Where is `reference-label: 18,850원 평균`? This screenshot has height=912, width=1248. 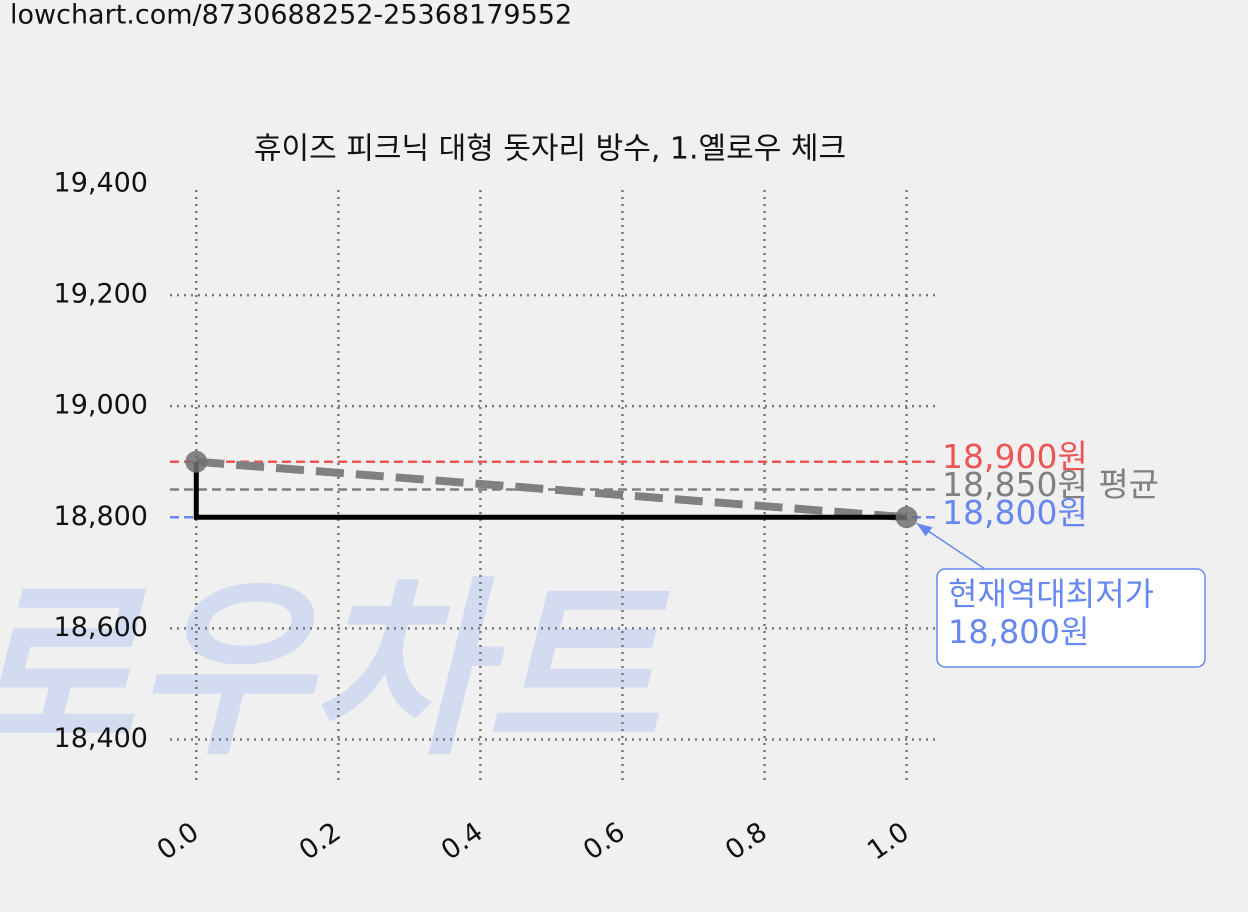 reference-label: 18,850원 평균 is located at coordinates (1050, 484).